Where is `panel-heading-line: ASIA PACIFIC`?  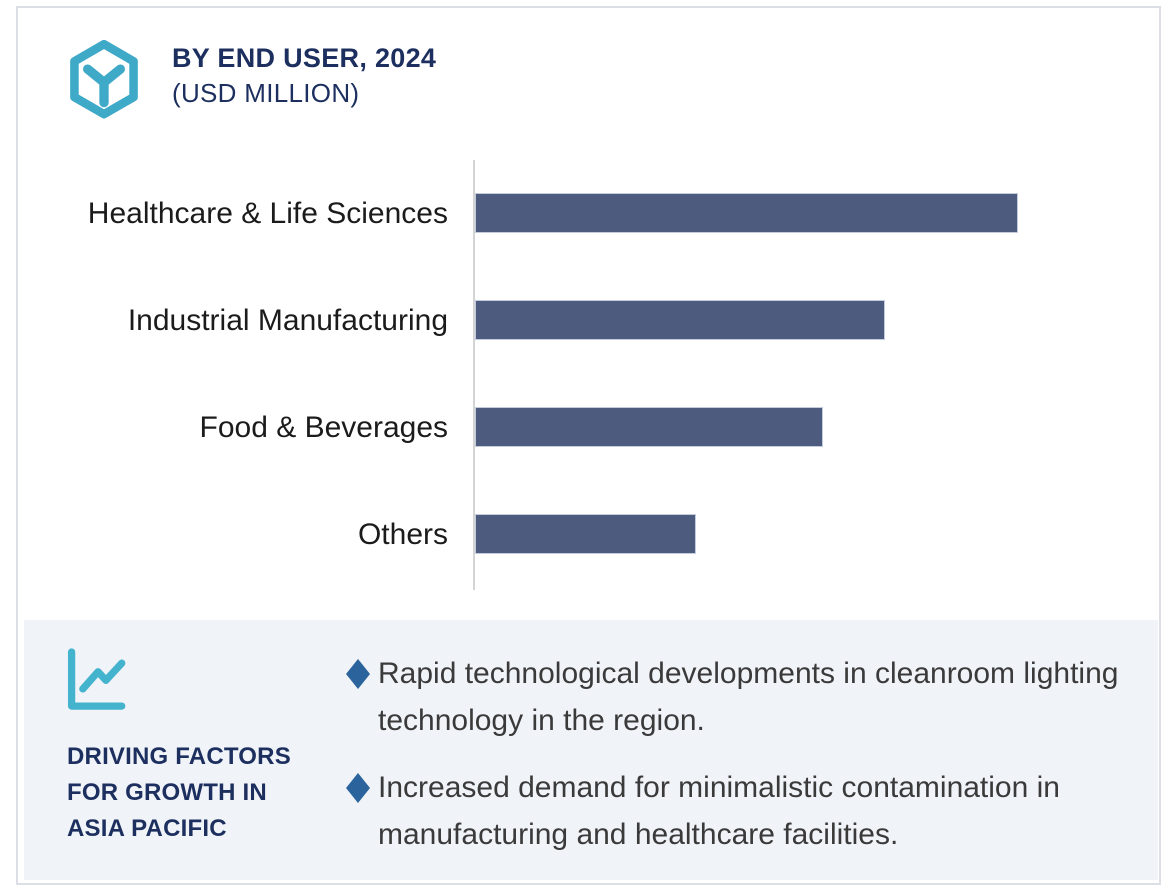
panel-heading-line: ASIA PACIFIC is located at coordinates (147, 828).